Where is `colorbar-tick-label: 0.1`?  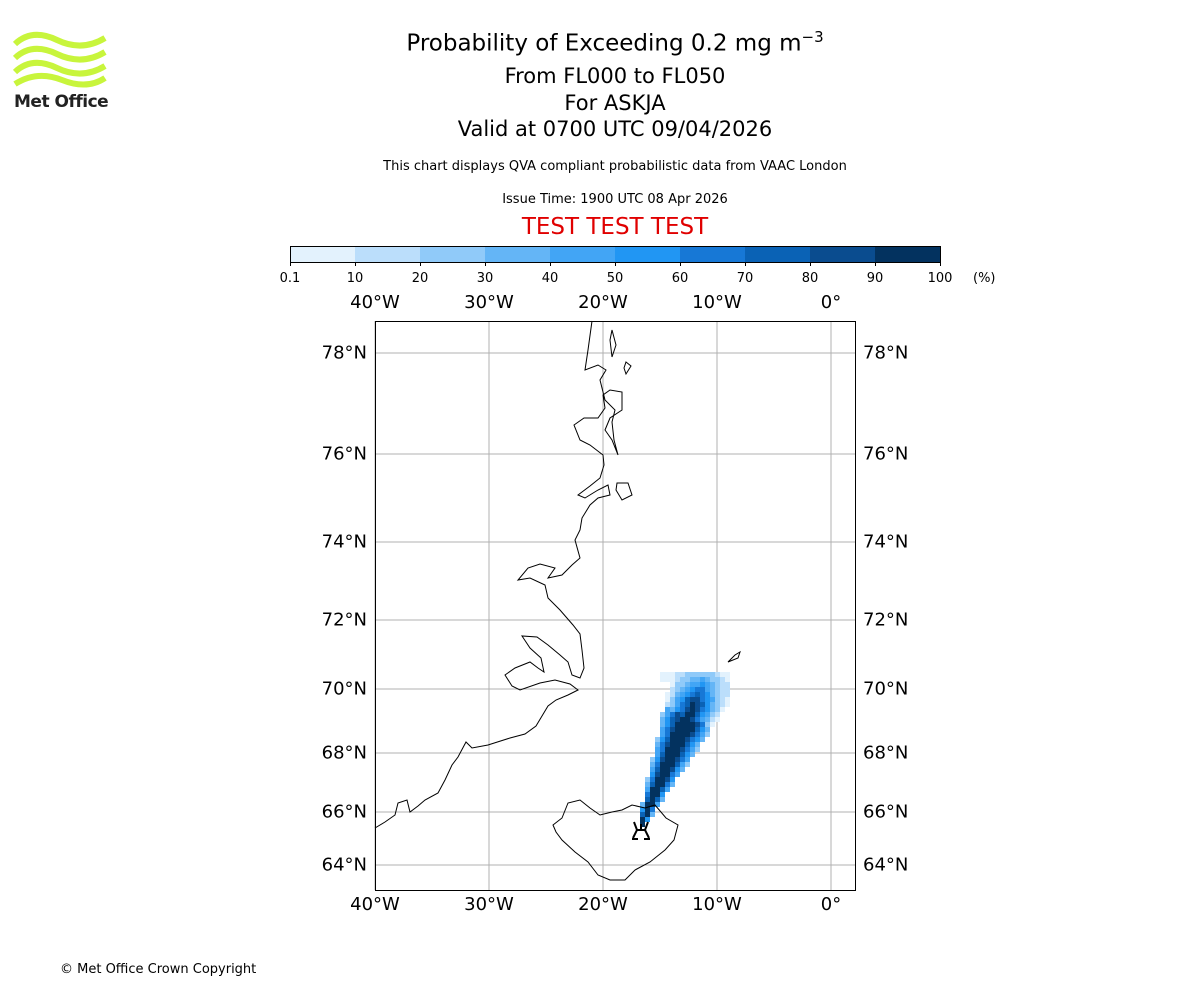 colorbar-tick-label: 0.1 is located at coordinates (290, 278).